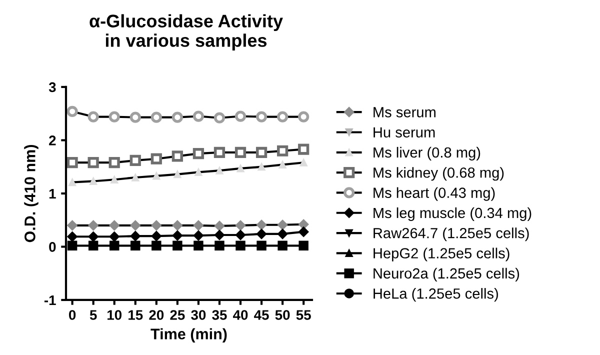 The width and height of the screenshot is (600, 355). What do you see at coordinates (261, 315) in the screenshot?
I see `x-tick-label: 45` at bounding box center [261, 315].